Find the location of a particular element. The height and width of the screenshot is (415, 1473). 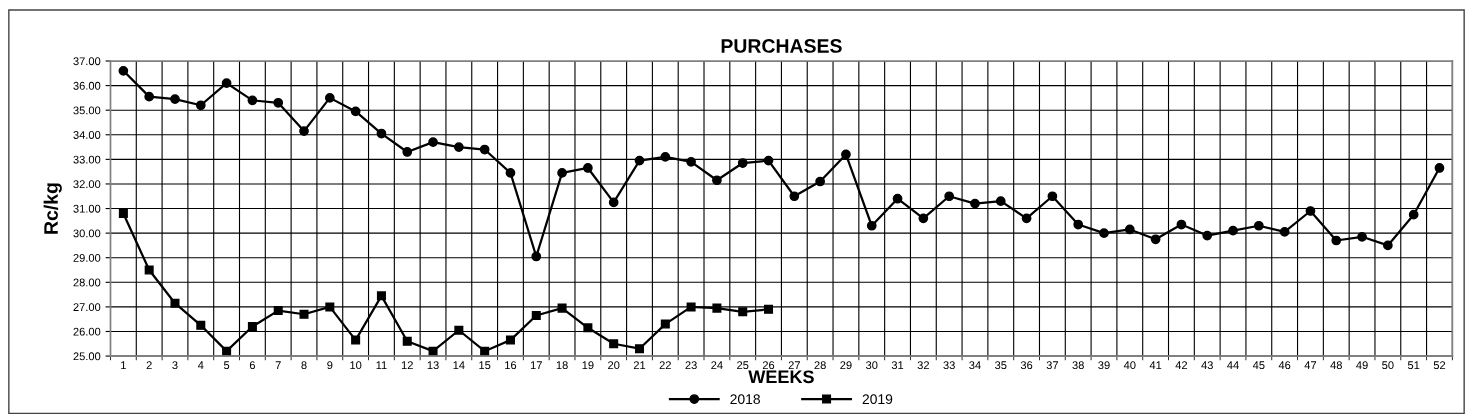

x-tick-label: 19 is located at coordinates (588, 365).